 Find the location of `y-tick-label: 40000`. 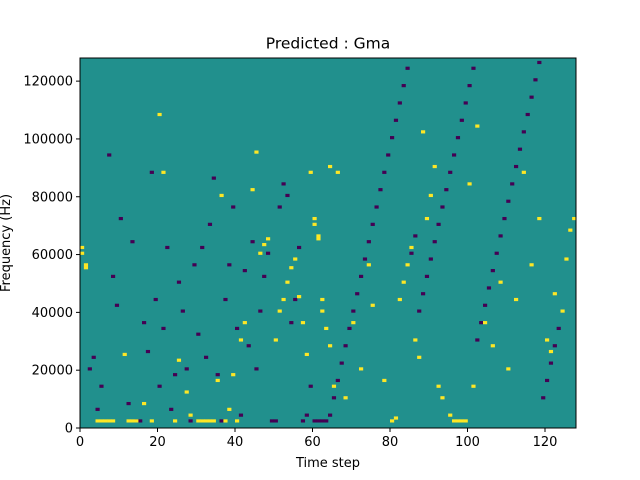

y-tick-label: 40000 is located at coordinates (52, 313).